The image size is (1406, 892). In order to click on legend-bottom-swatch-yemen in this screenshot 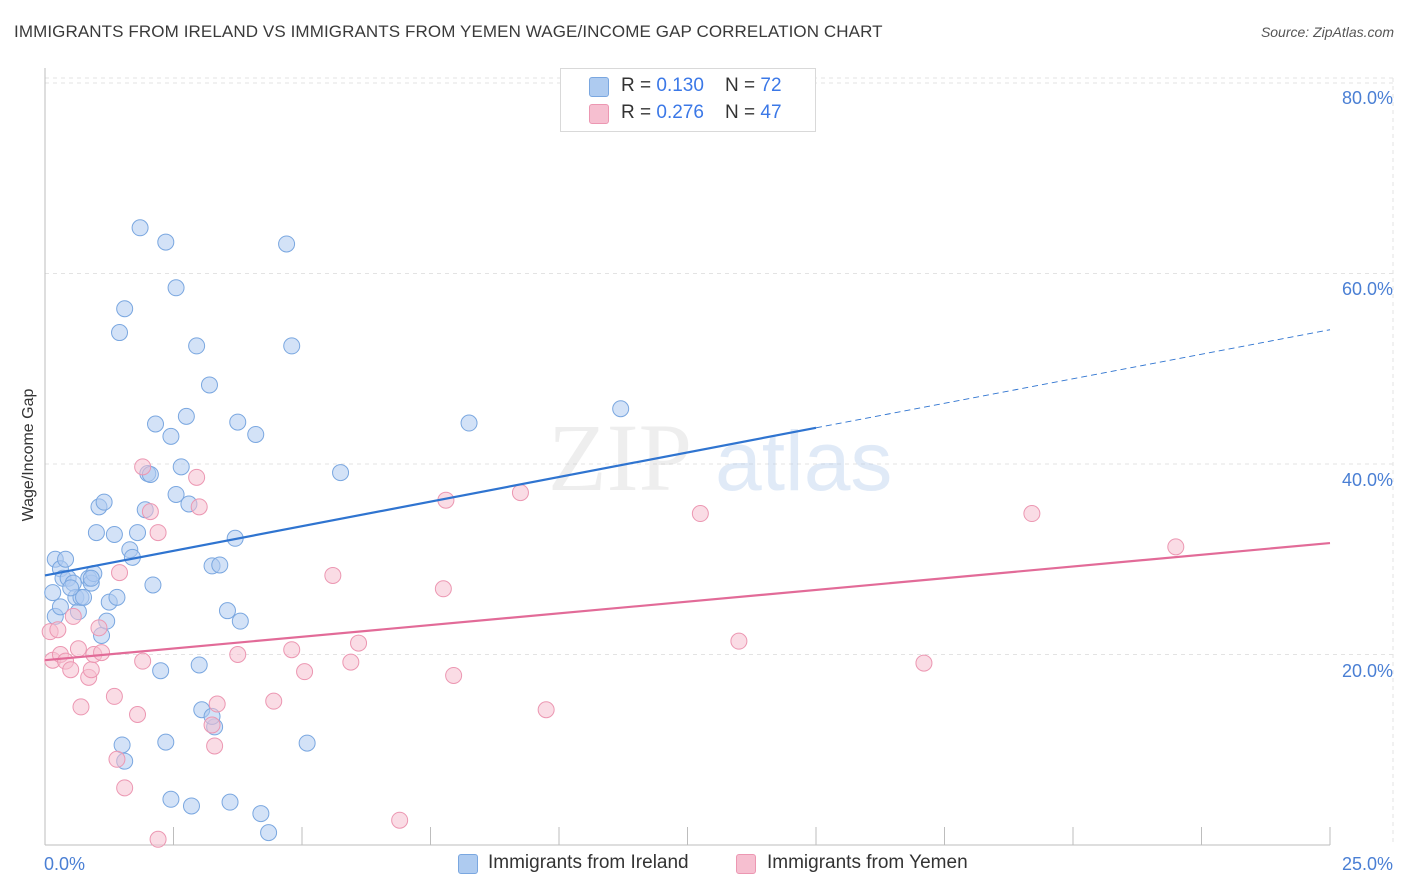, I will do `click(746, 864)`.